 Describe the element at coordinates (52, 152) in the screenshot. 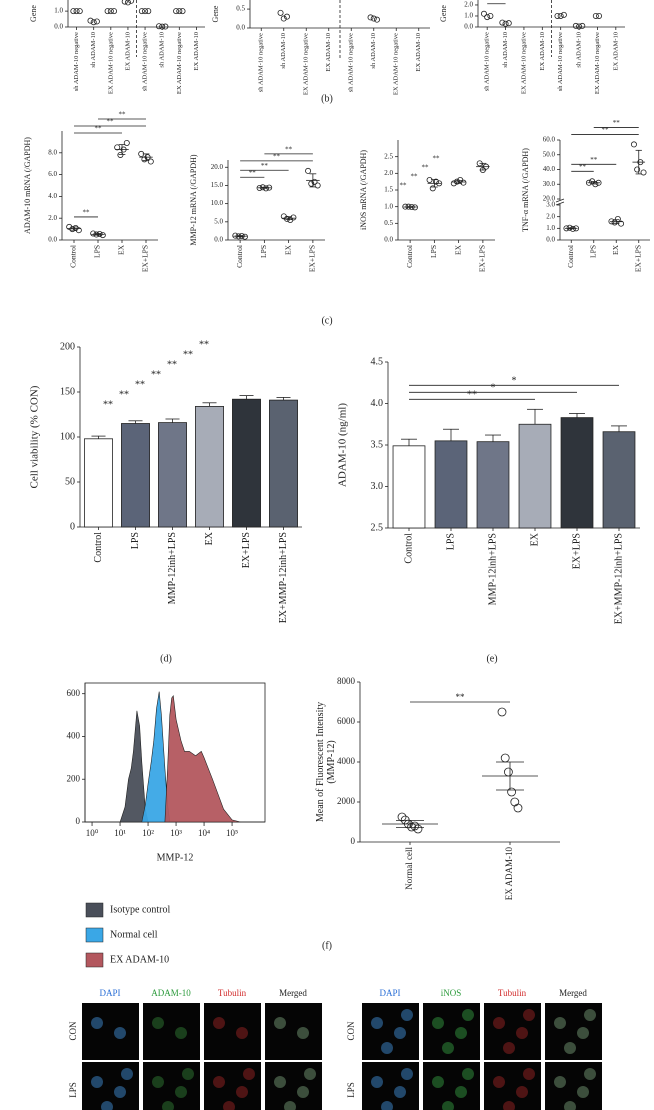

I see `y-tick-label: 8.0` at that location.